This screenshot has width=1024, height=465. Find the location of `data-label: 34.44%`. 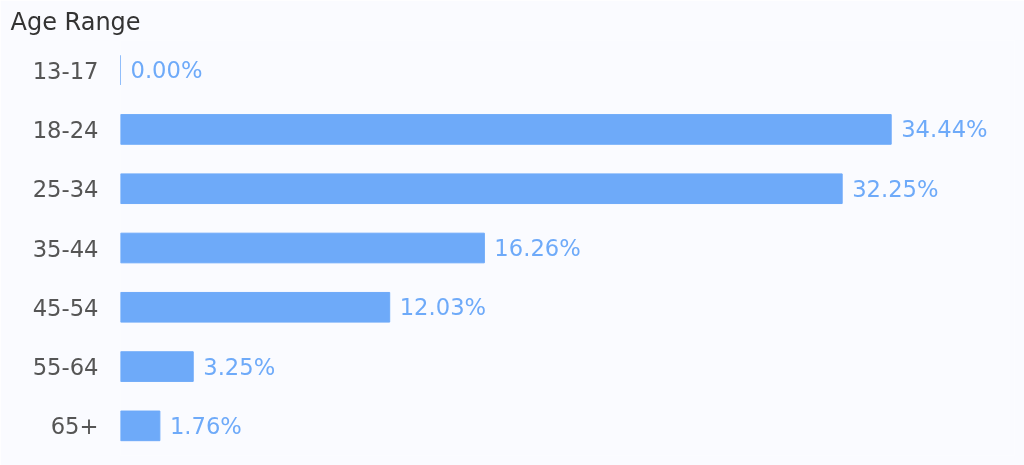

data-label: 34.44% is located at coordinates (944, 129).